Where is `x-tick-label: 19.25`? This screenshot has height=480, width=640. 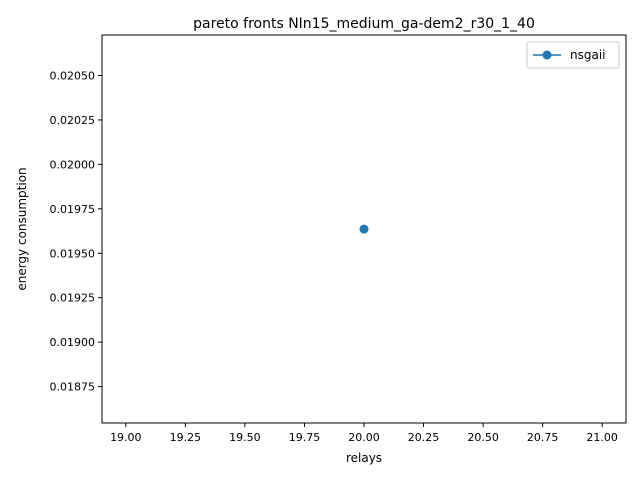
x-tick-label: 19.25 is located at coordinates (186, 437).